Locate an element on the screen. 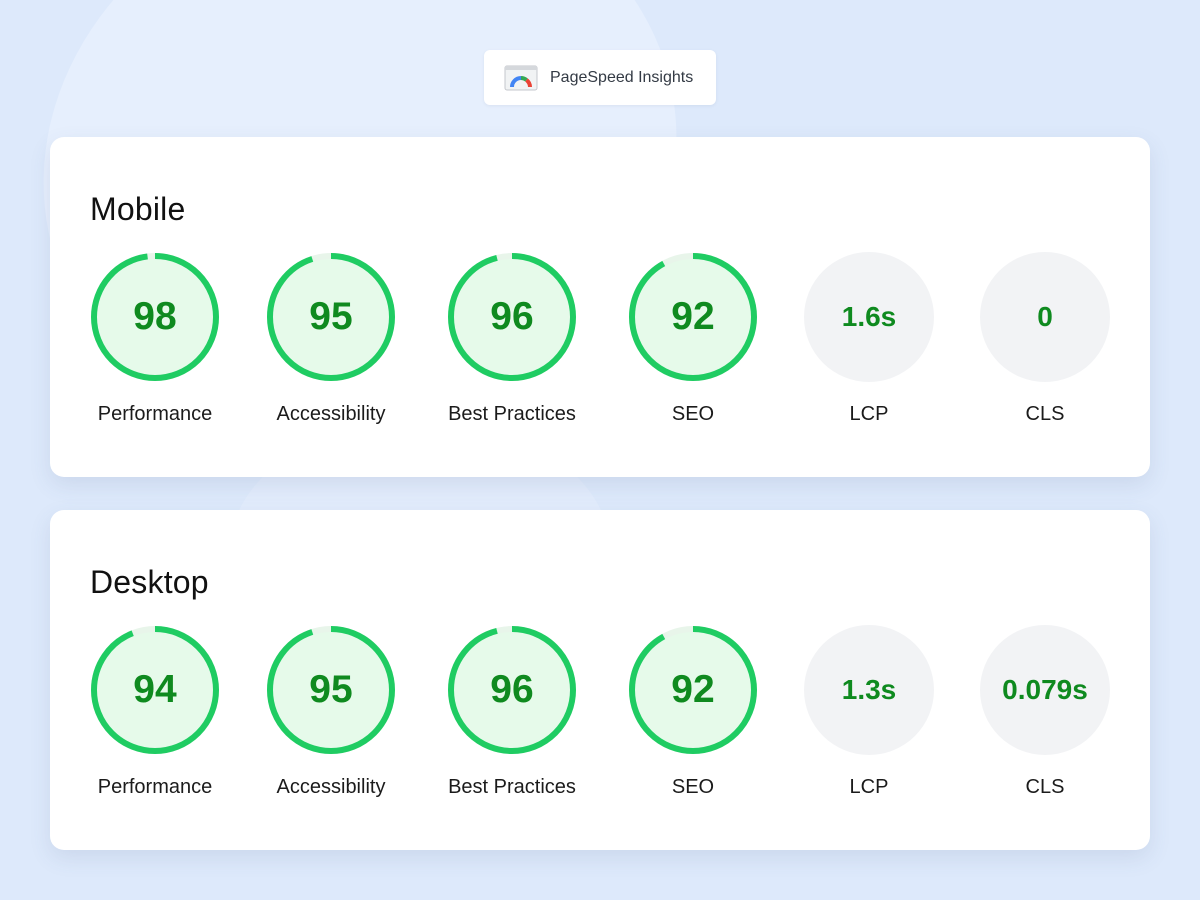  mobile-best-practices-metric: 96 Best Practices is located at coordinates (512, 338).